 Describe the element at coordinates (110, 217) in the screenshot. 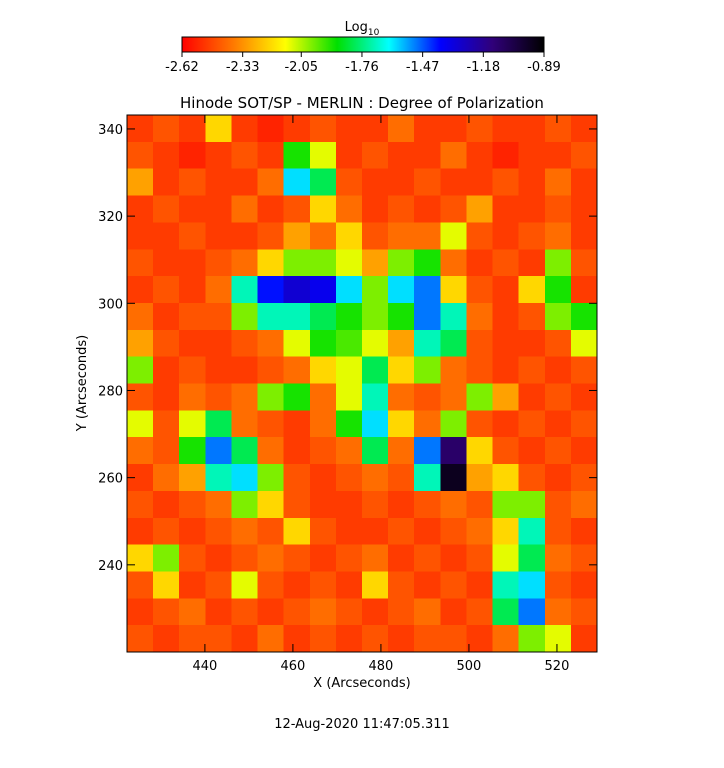

I see `y-tick-label: 320` at that location.